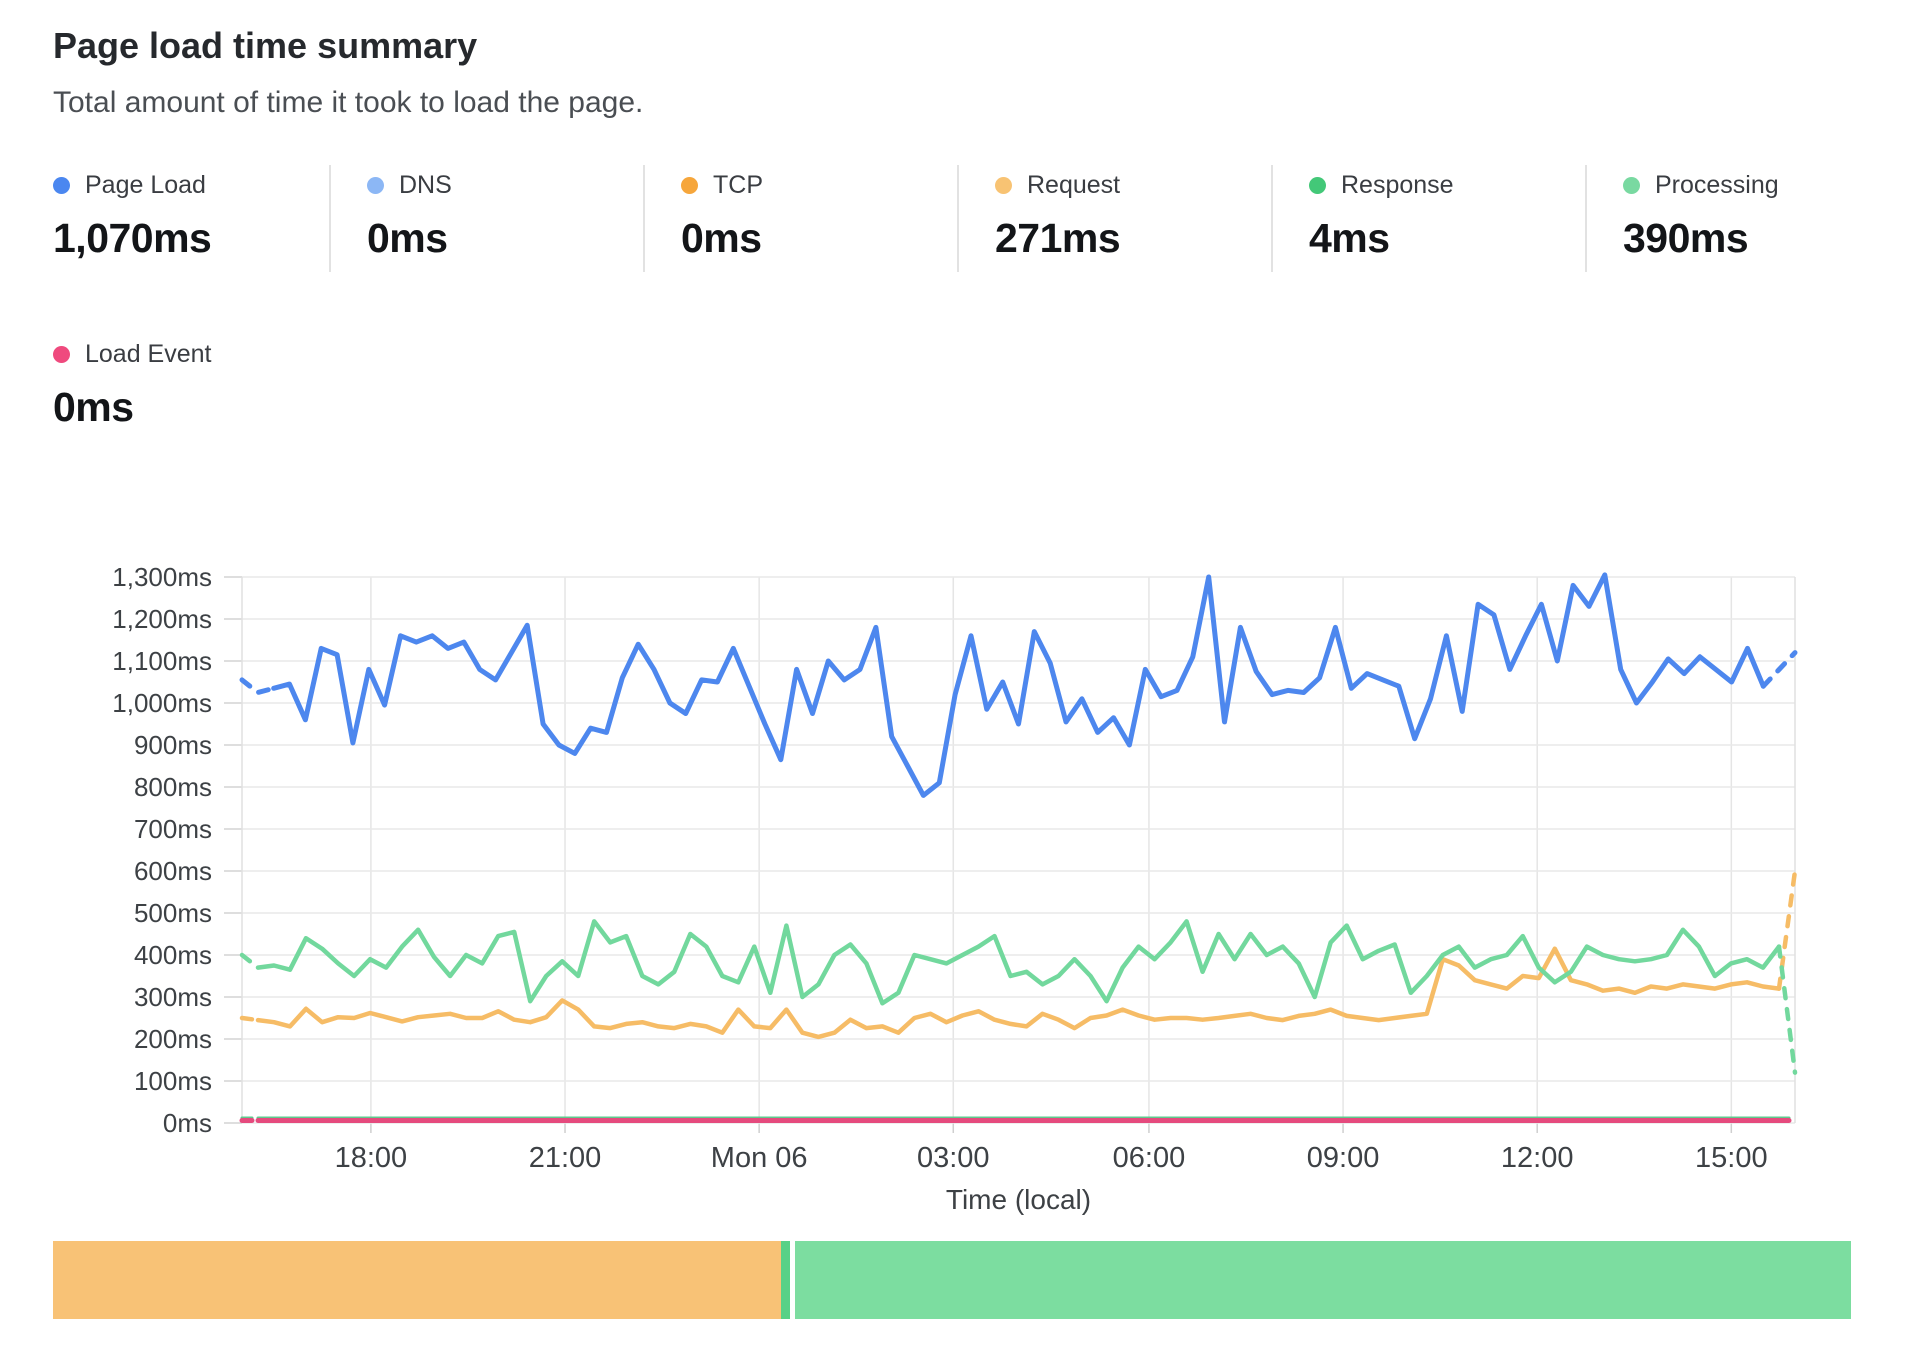 Image resolution: width=1910 pixels, height=1352 pixels. What do you see at coordinates (173, 787) in the screenshot?
I see `y-tick-label: 800ms` at bounding box center [173, 787].